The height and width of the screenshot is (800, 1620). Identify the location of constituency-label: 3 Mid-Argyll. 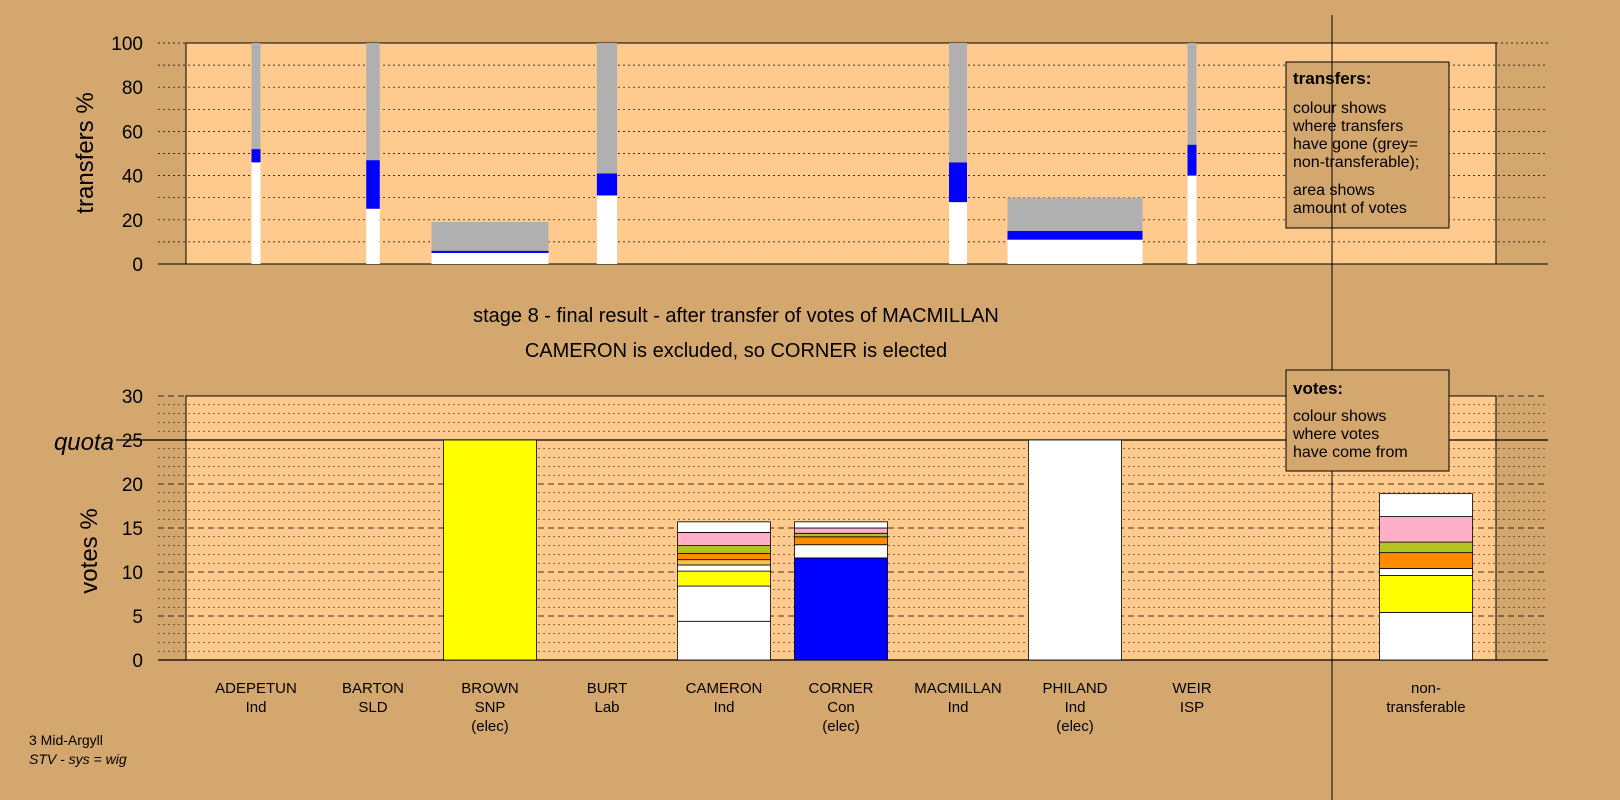
(66, 740).